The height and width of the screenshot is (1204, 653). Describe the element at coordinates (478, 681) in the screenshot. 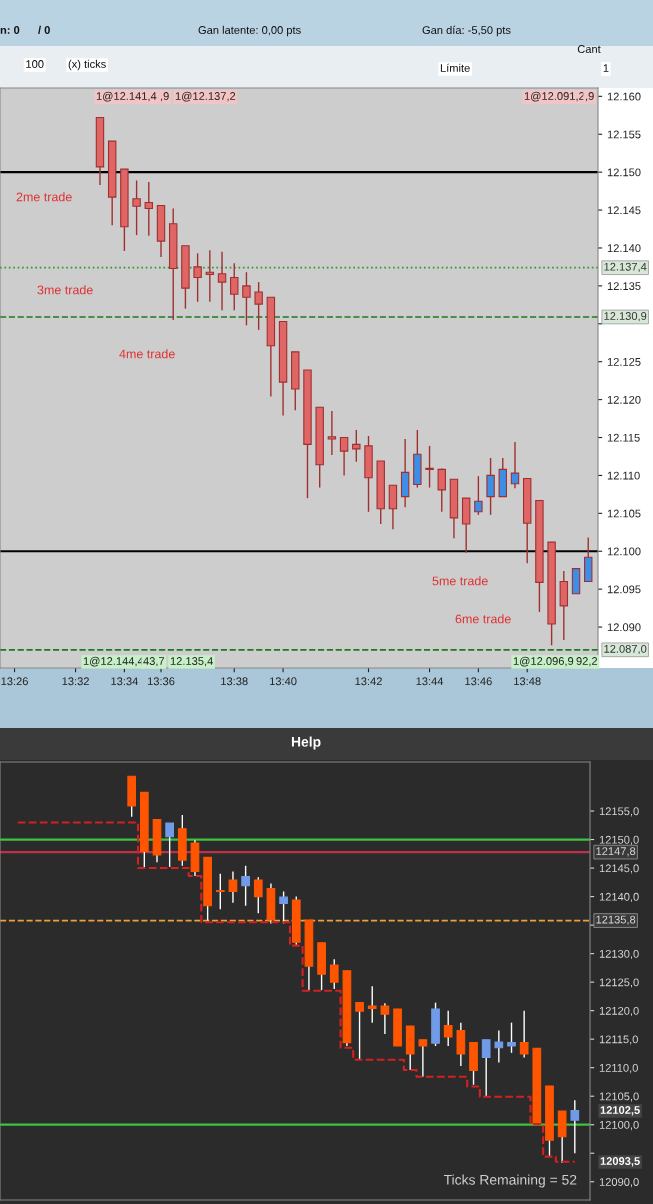

I see `x-tick-label: 13:46` at that location.